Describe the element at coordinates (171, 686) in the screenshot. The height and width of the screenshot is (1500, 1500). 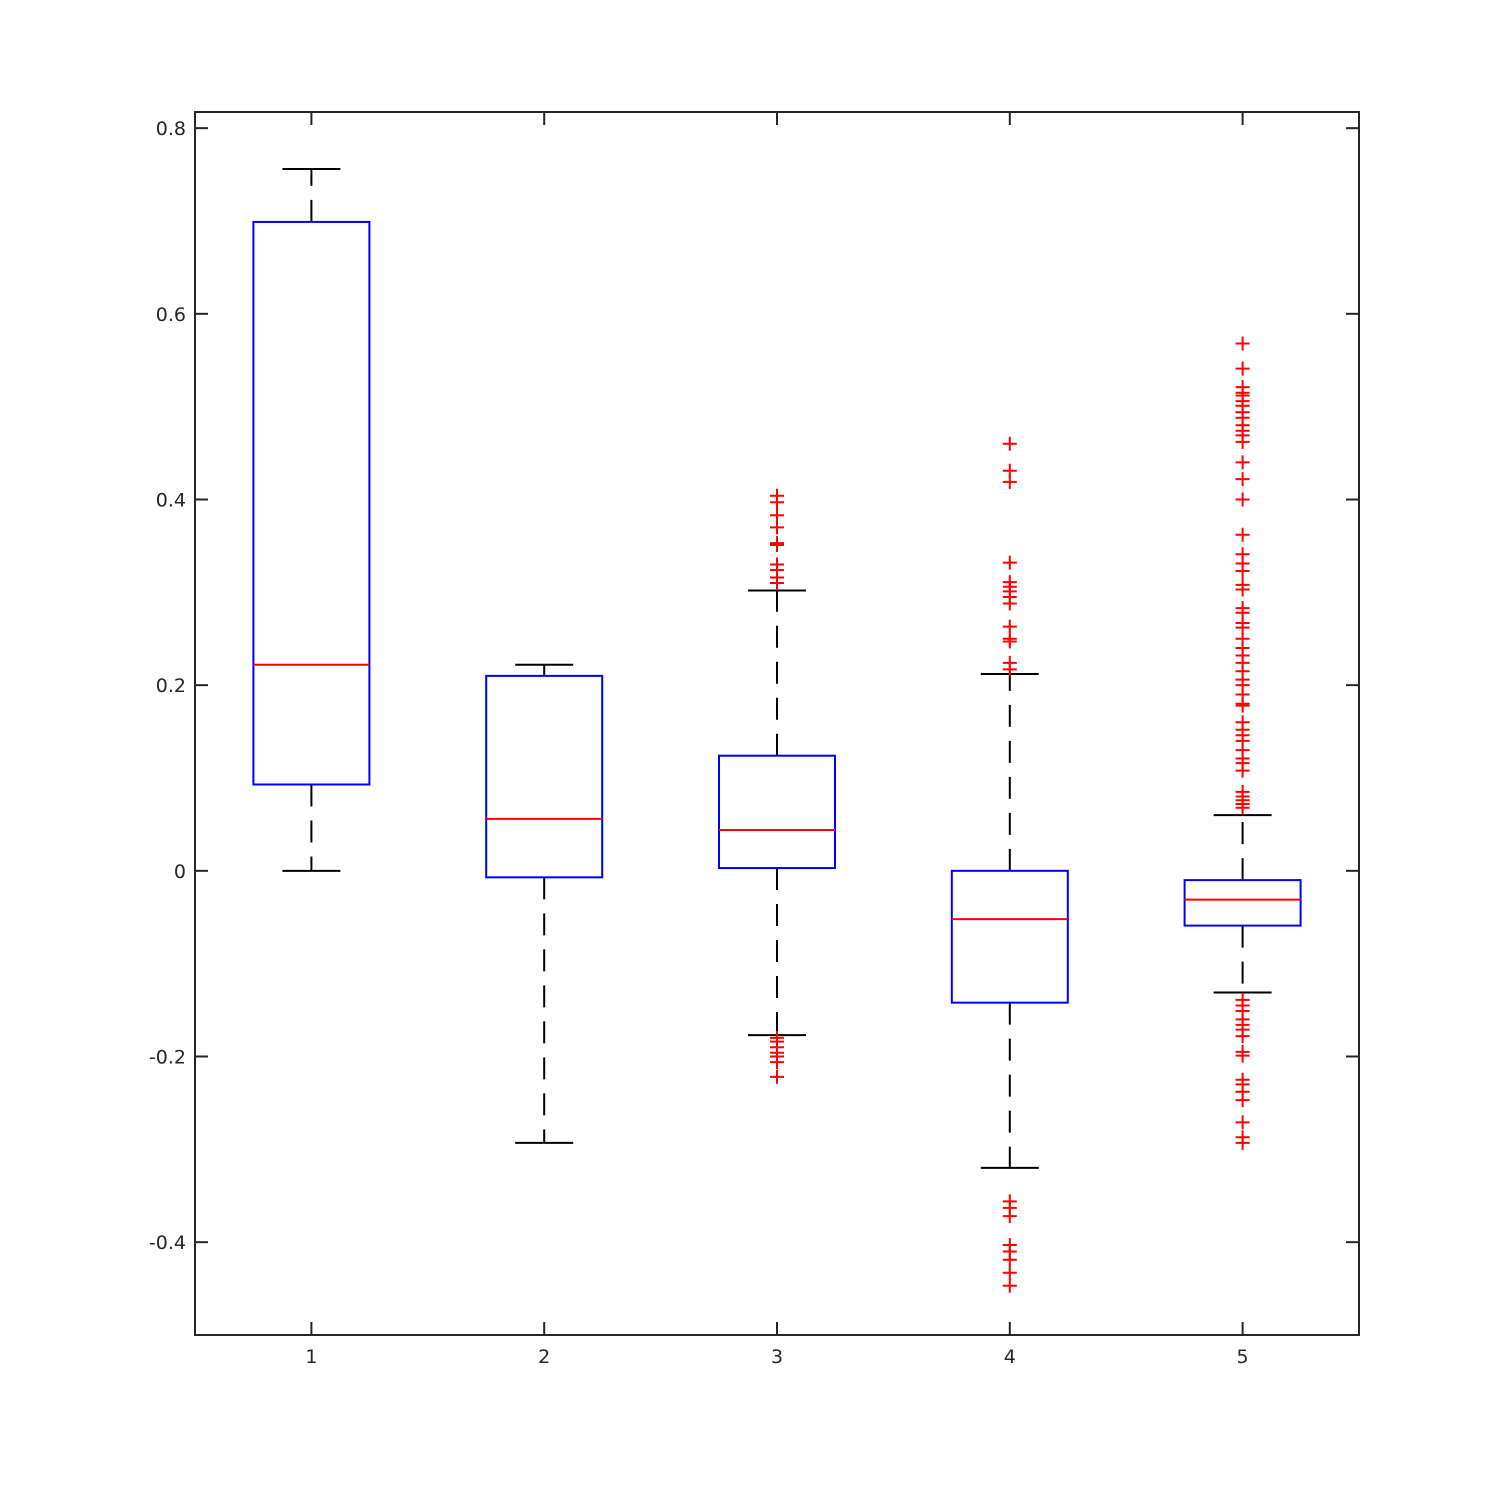
I see `y-tick-label: 0.2` at that location.